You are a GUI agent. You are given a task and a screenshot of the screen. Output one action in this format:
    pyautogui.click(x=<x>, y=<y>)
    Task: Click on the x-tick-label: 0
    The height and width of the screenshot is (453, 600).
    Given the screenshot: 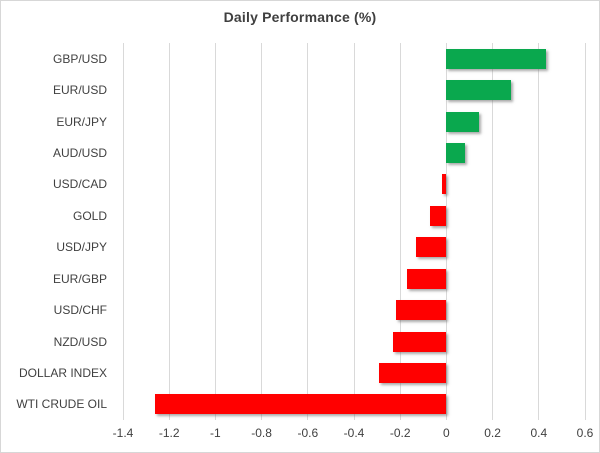 What is the action you would take?
    pyautogui.click(x=446, y=433)
    